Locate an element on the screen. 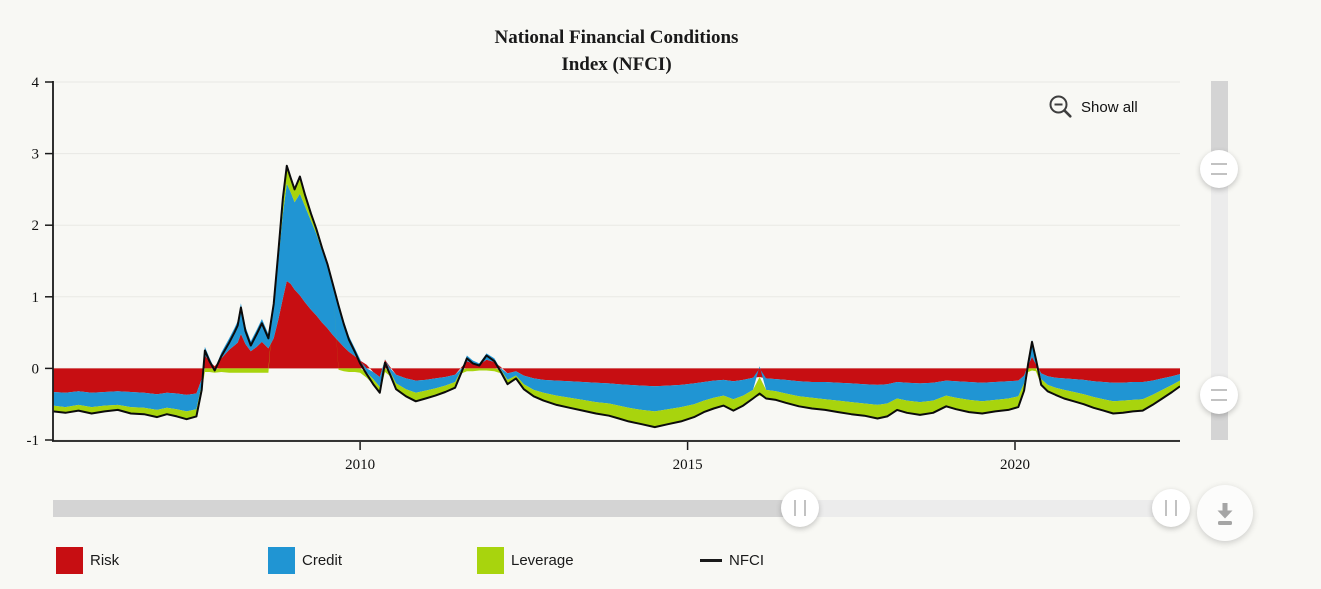 The height and width of the screenshot is (589, 1321). y-tick-label: 0 is located at coordinates (36, 369).